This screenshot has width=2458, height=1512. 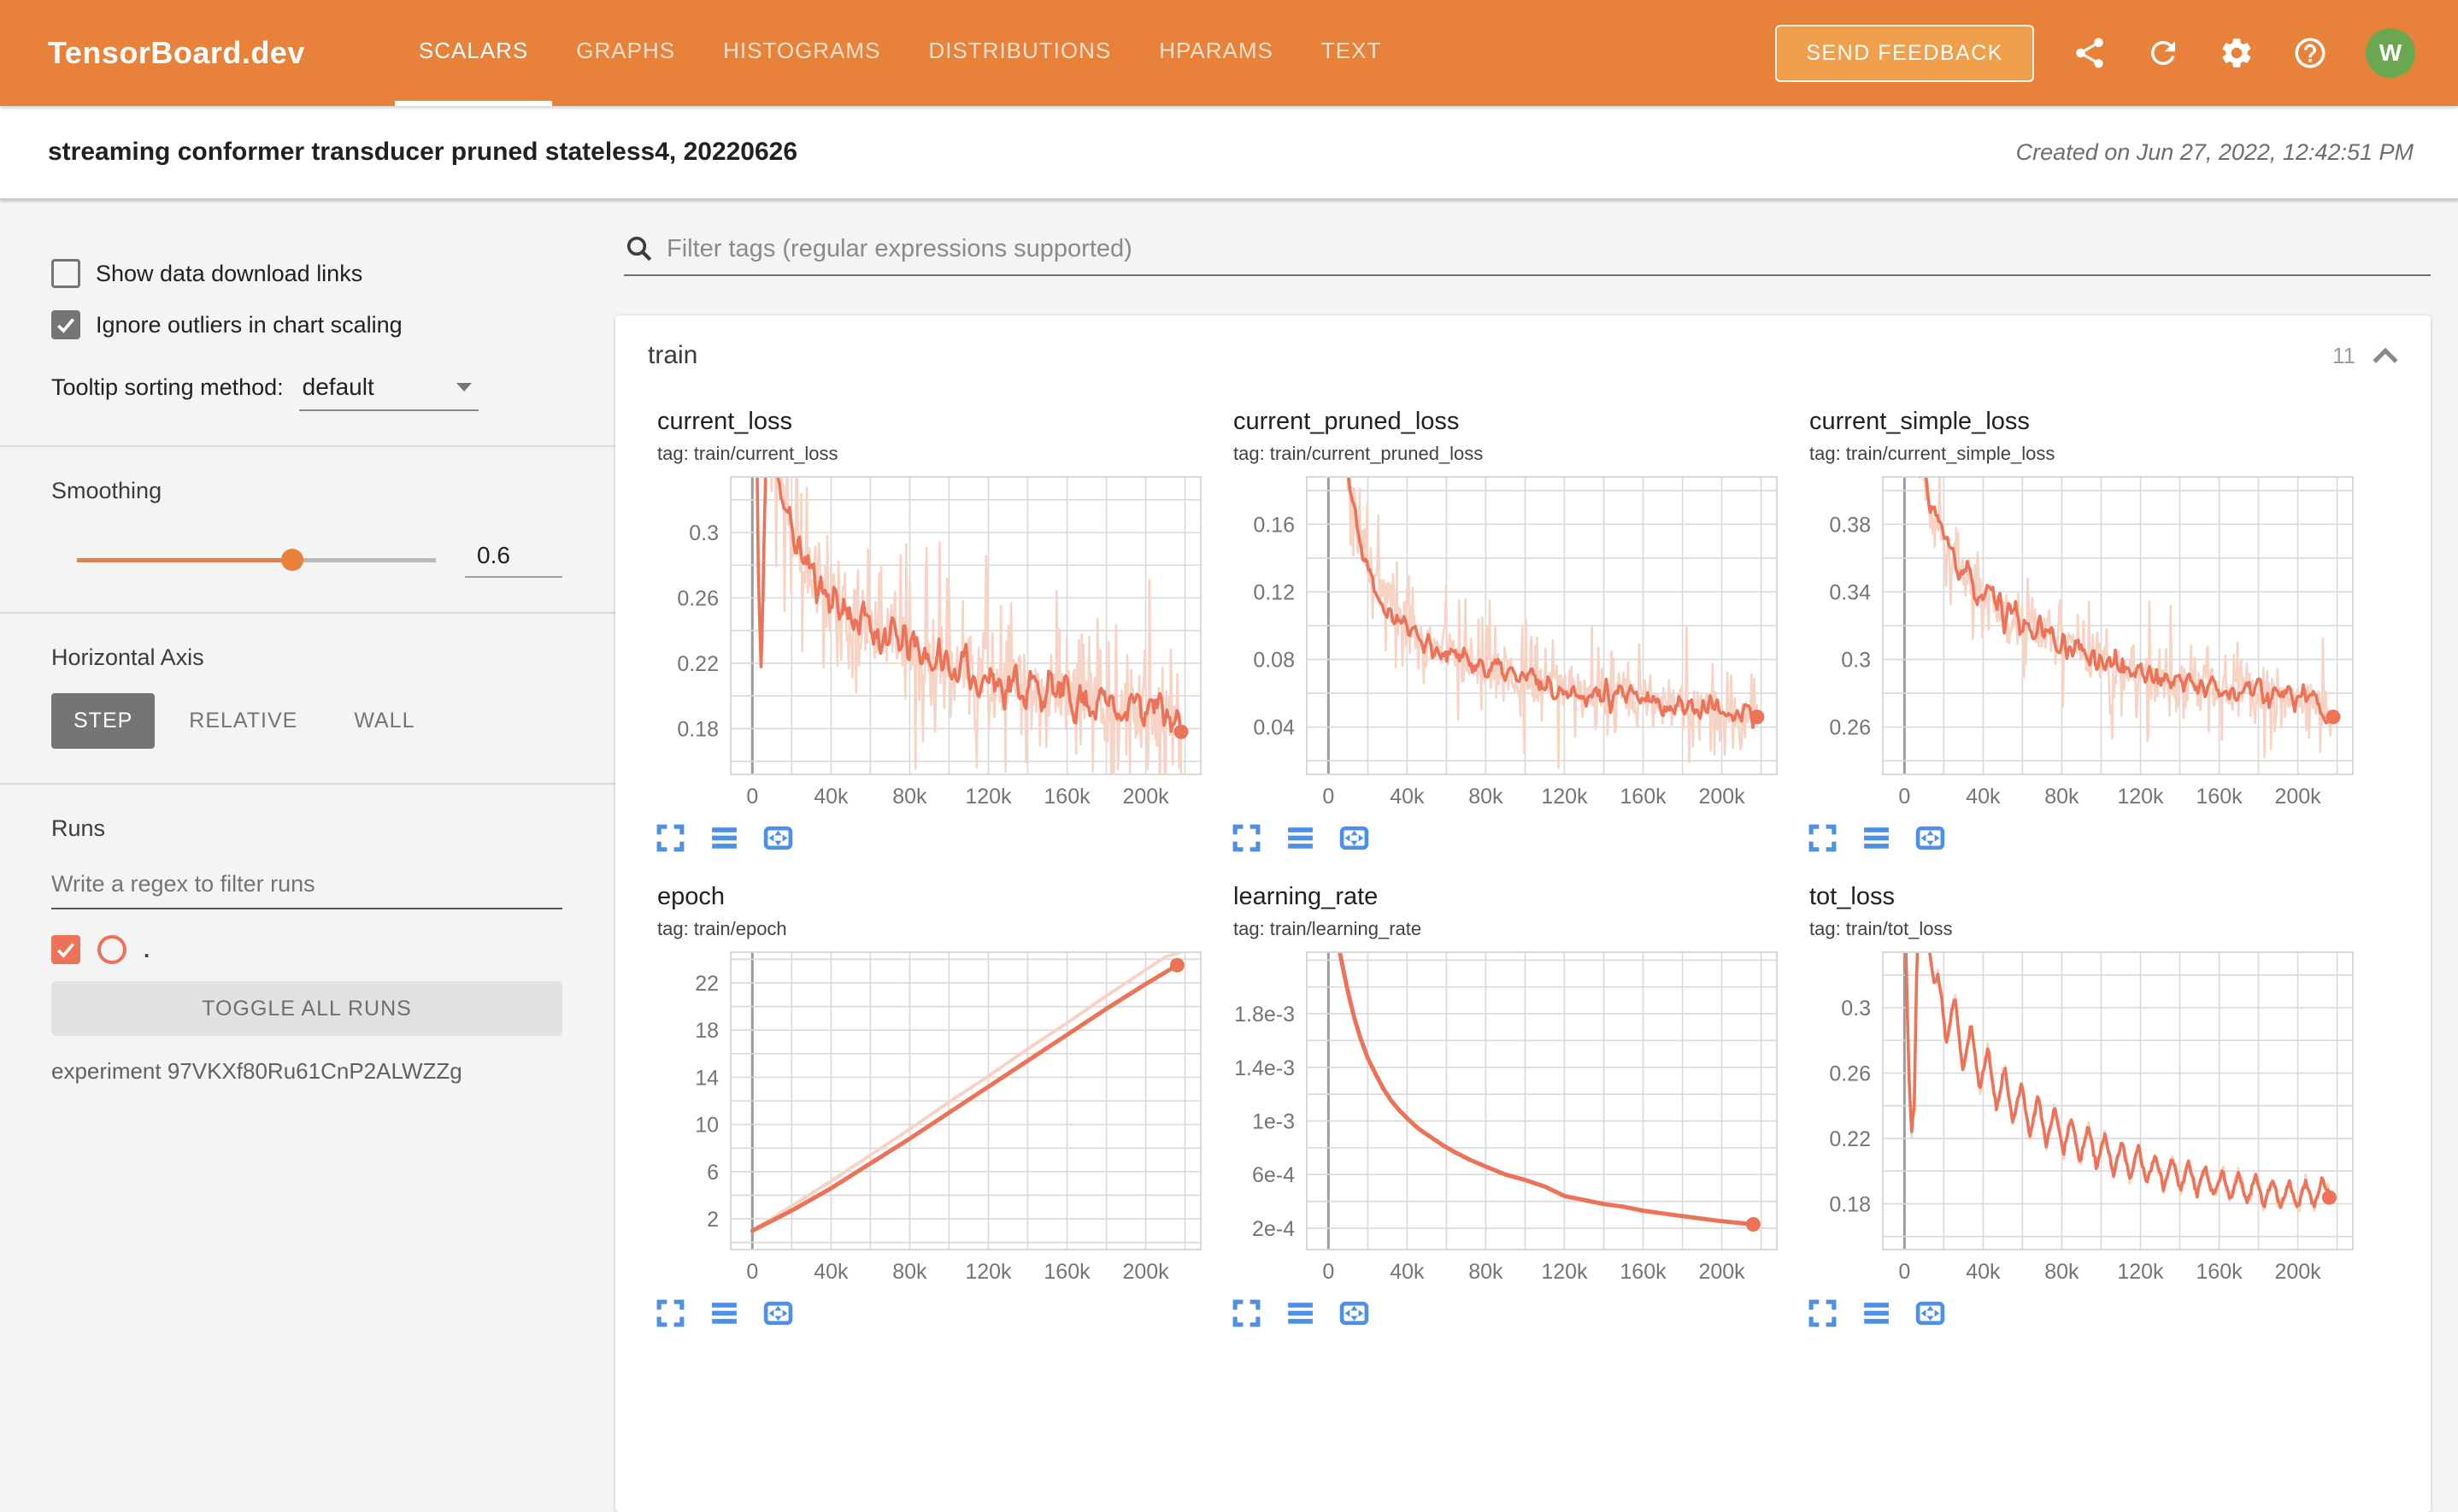 What do you see at coordinates (713, 1220) in the screenshot?
I see `y-tick-label: 2` at bounding box center [713, 1220].